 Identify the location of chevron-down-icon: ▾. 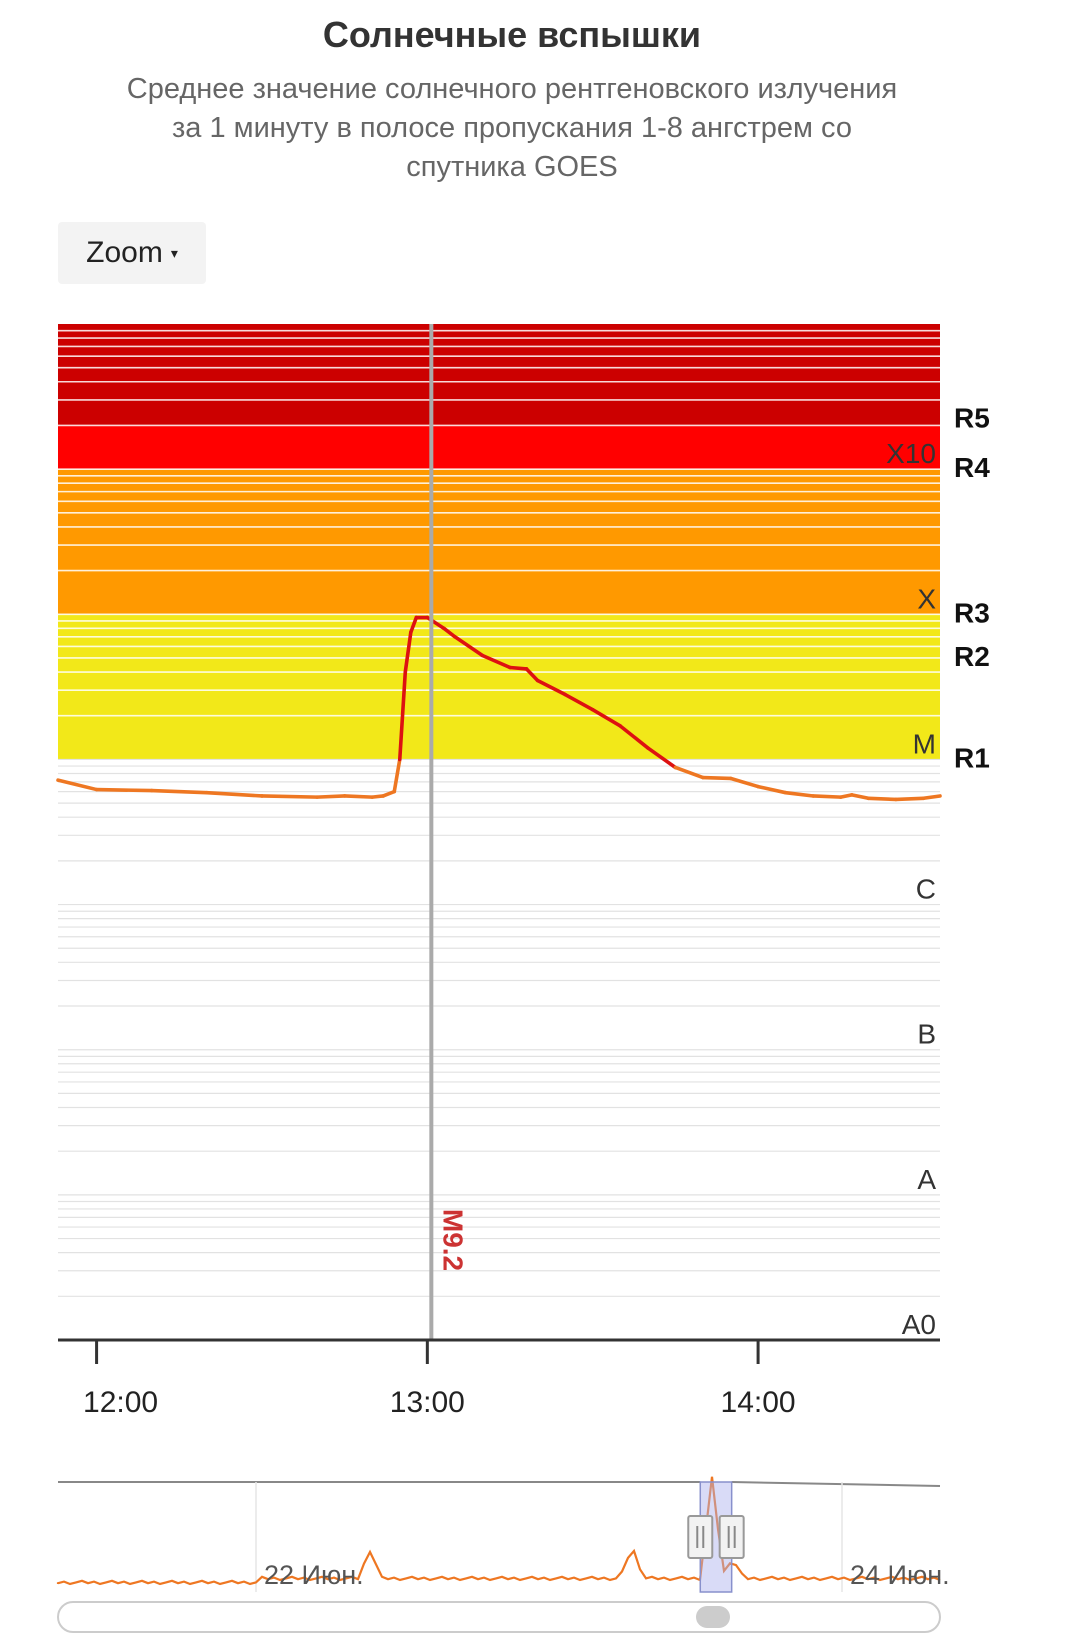
(174, 252).